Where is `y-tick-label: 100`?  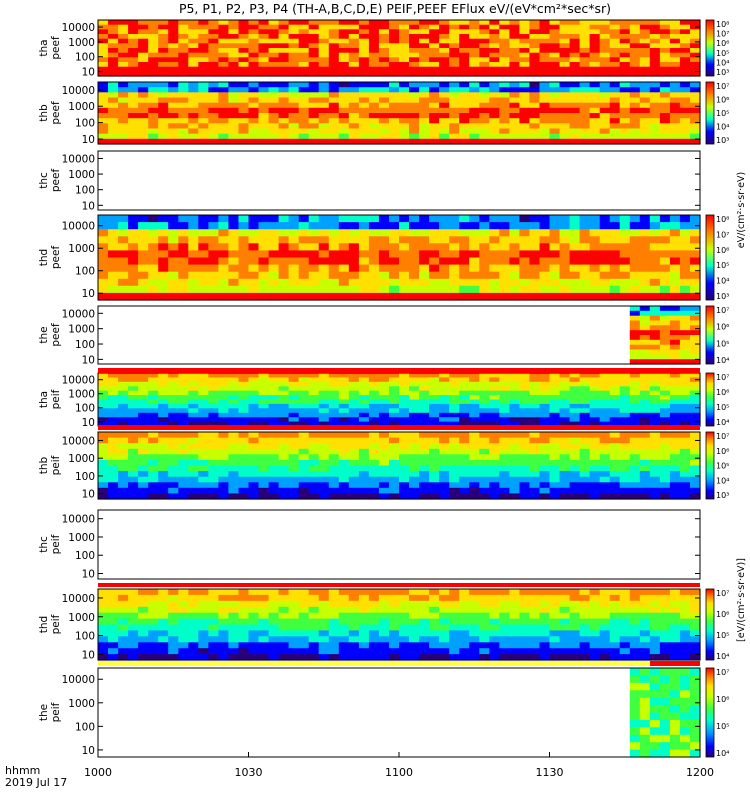
y-tick-label: 100 is located at coordinates (85, 191).